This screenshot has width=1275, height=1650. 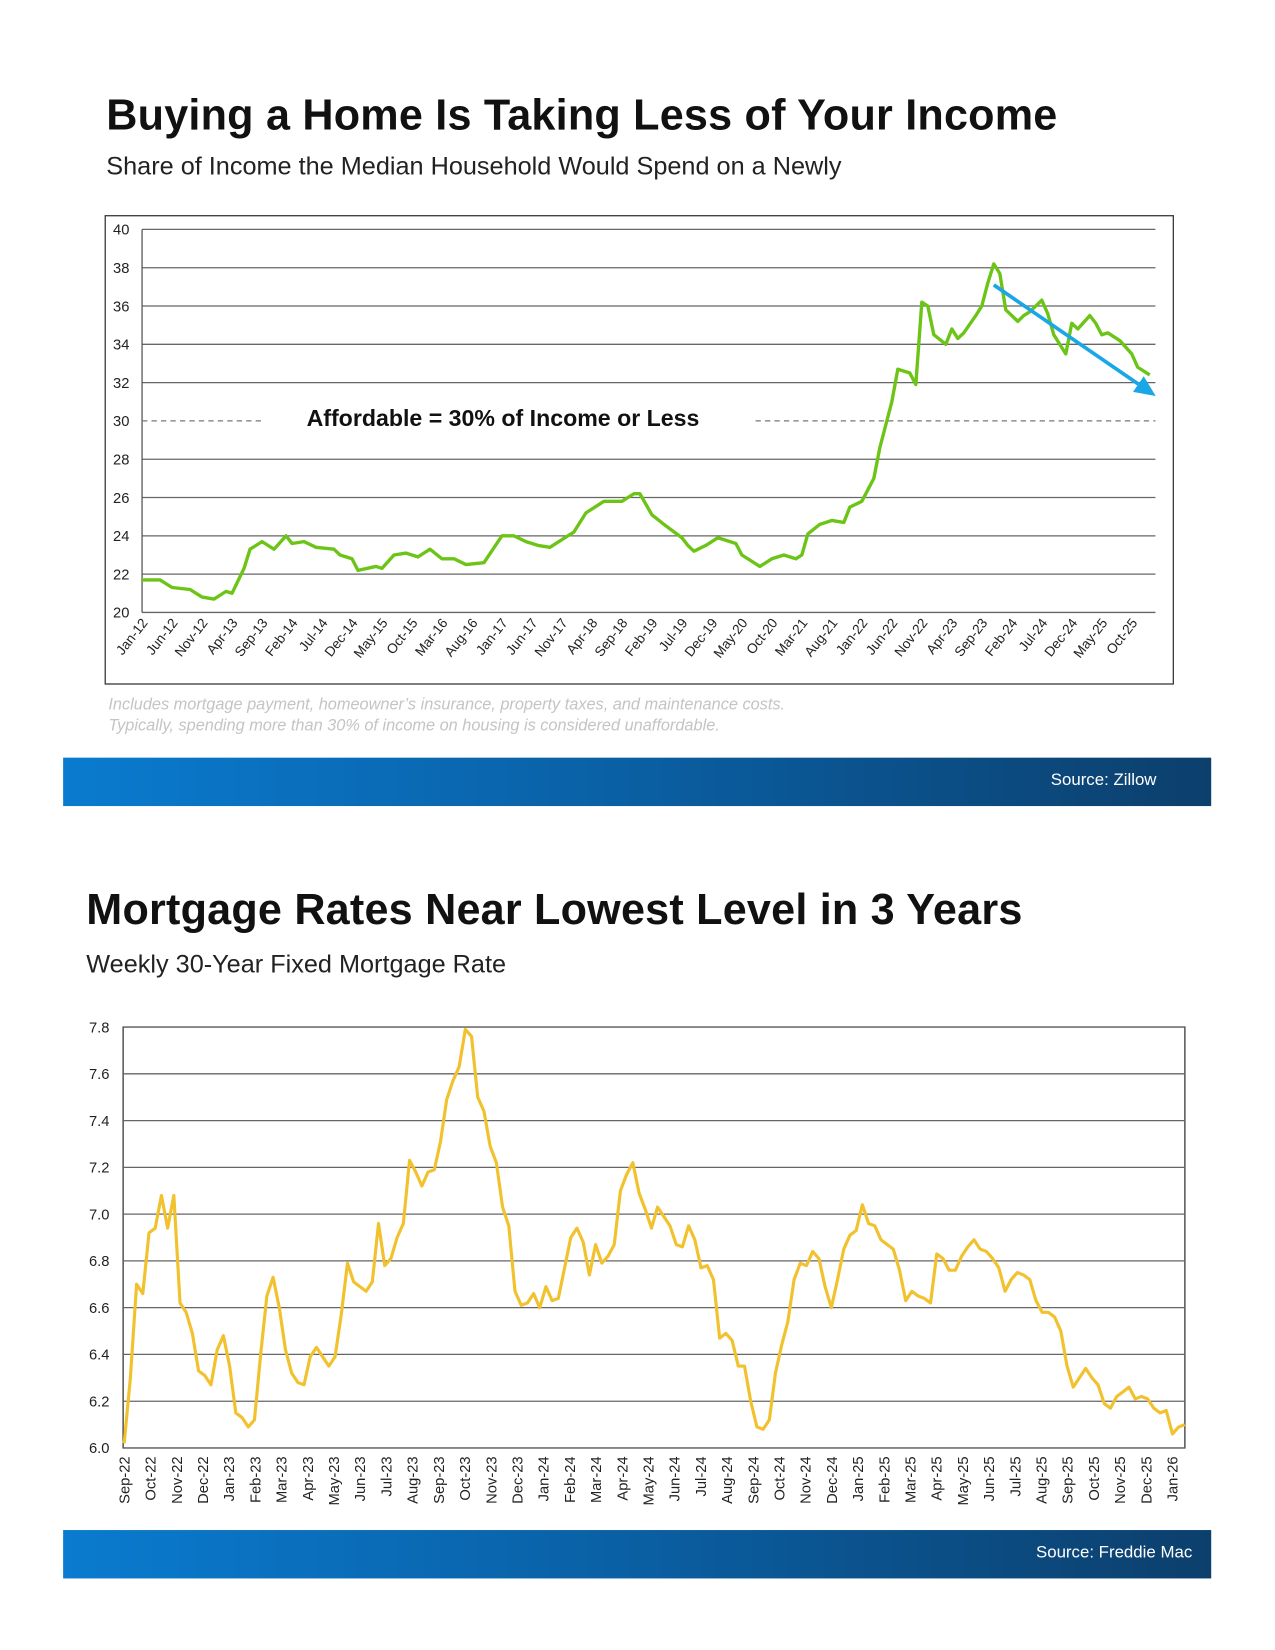 I want to click on x-tick-label: Jun-25, so click(x=990, y=1478).